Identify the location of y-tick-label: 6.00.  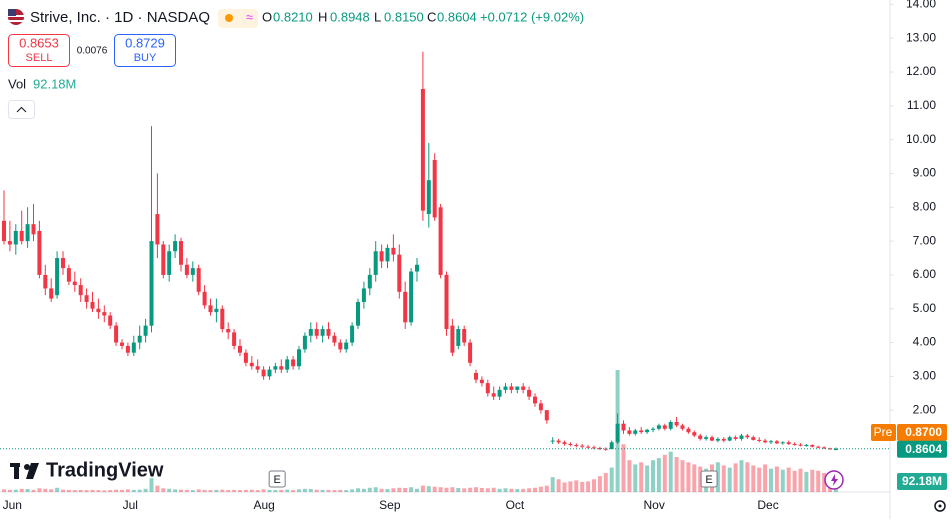
(925, 274).